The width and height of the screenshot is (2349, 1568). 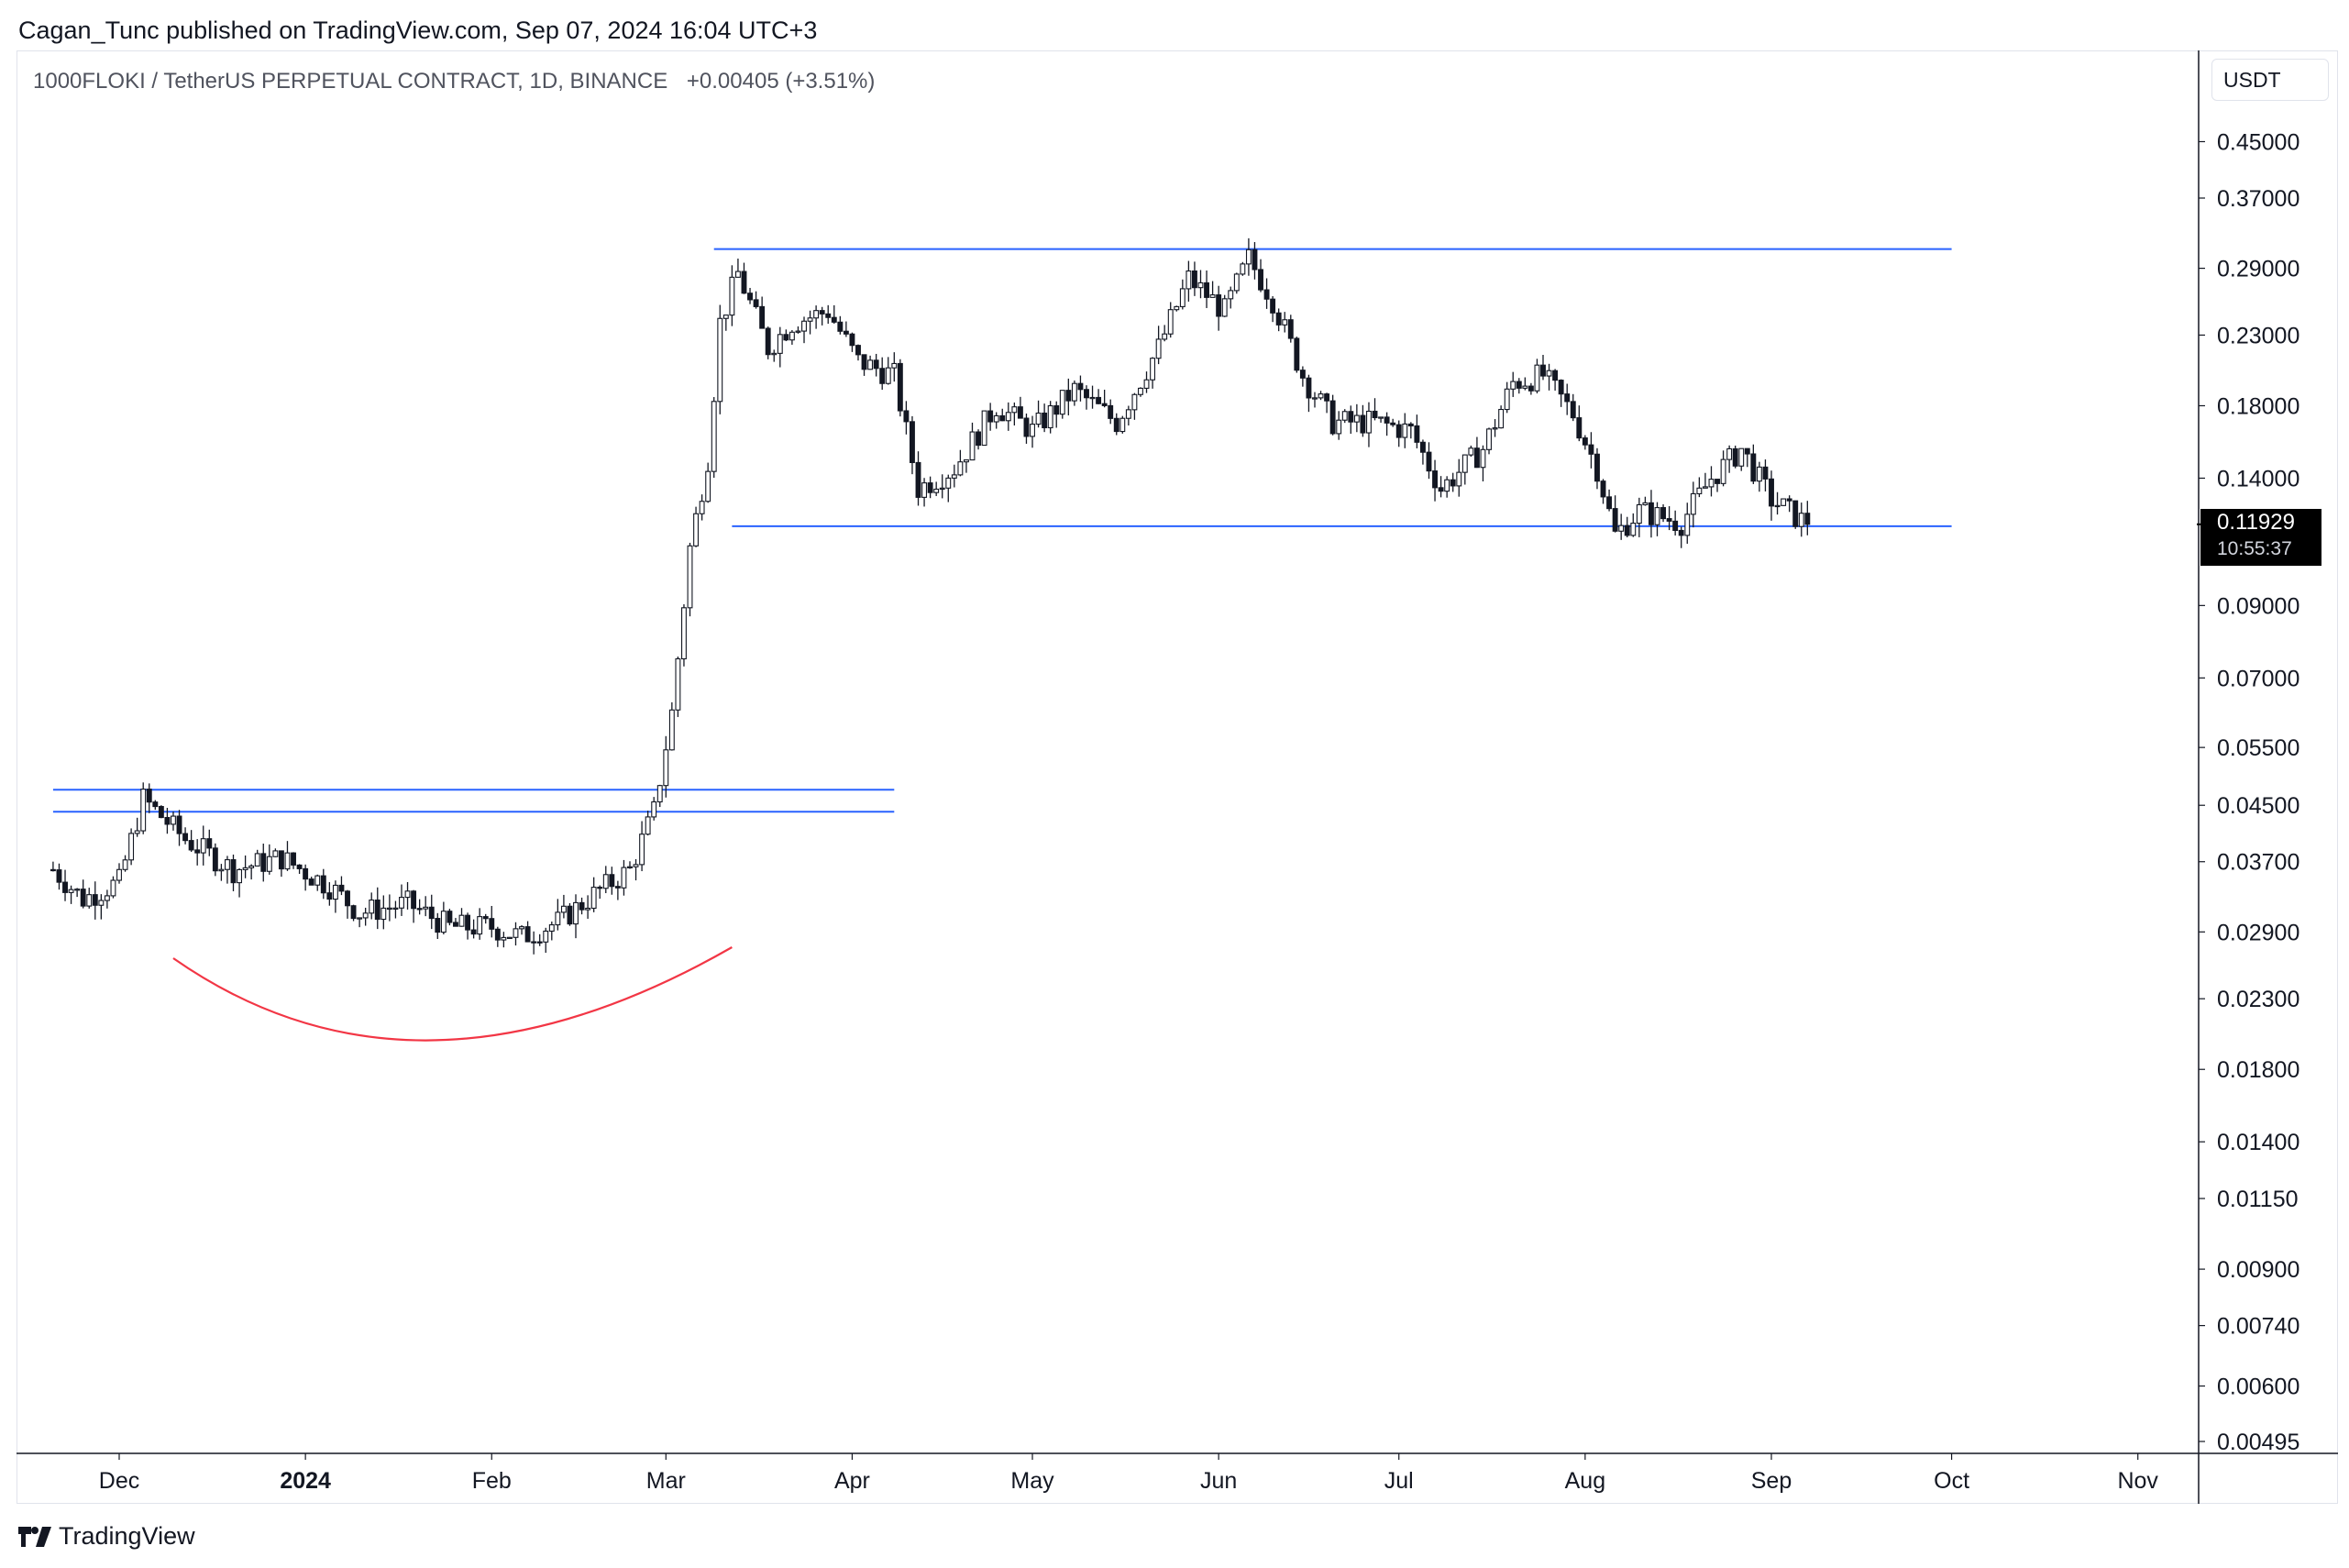 I want to click on time-tick-label: Jun, so click(x=1218, y=1481).